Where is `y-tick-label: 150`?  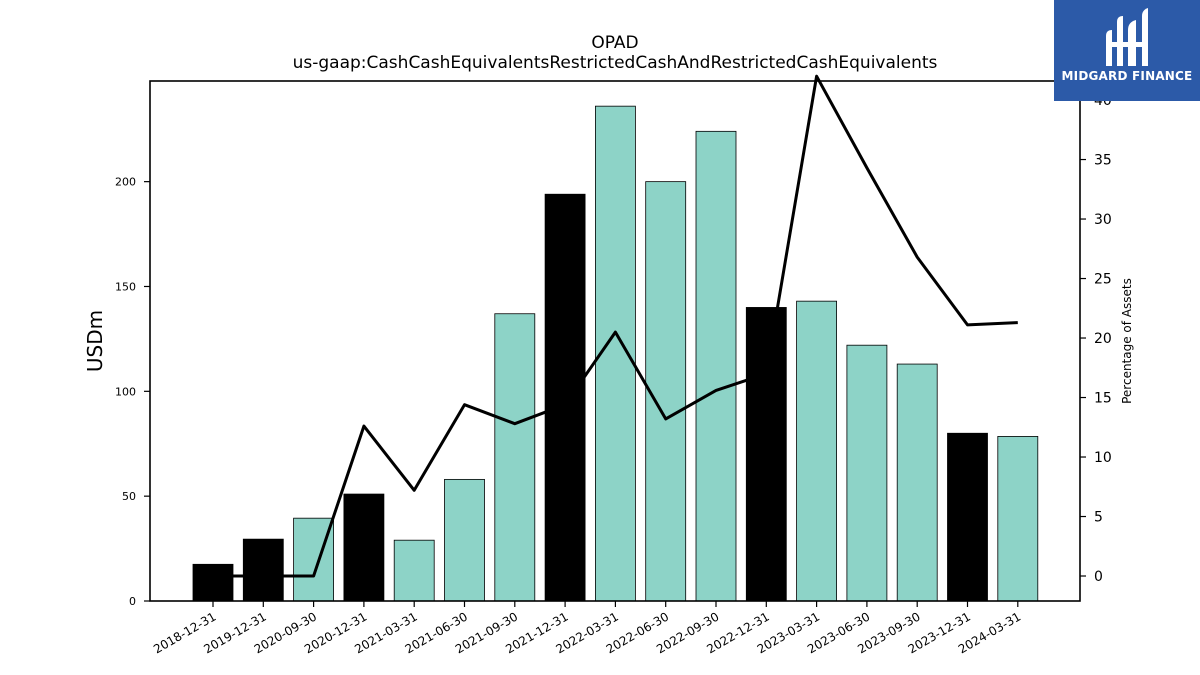
y-tick-label: 150 is located at coordinates (125, 286).